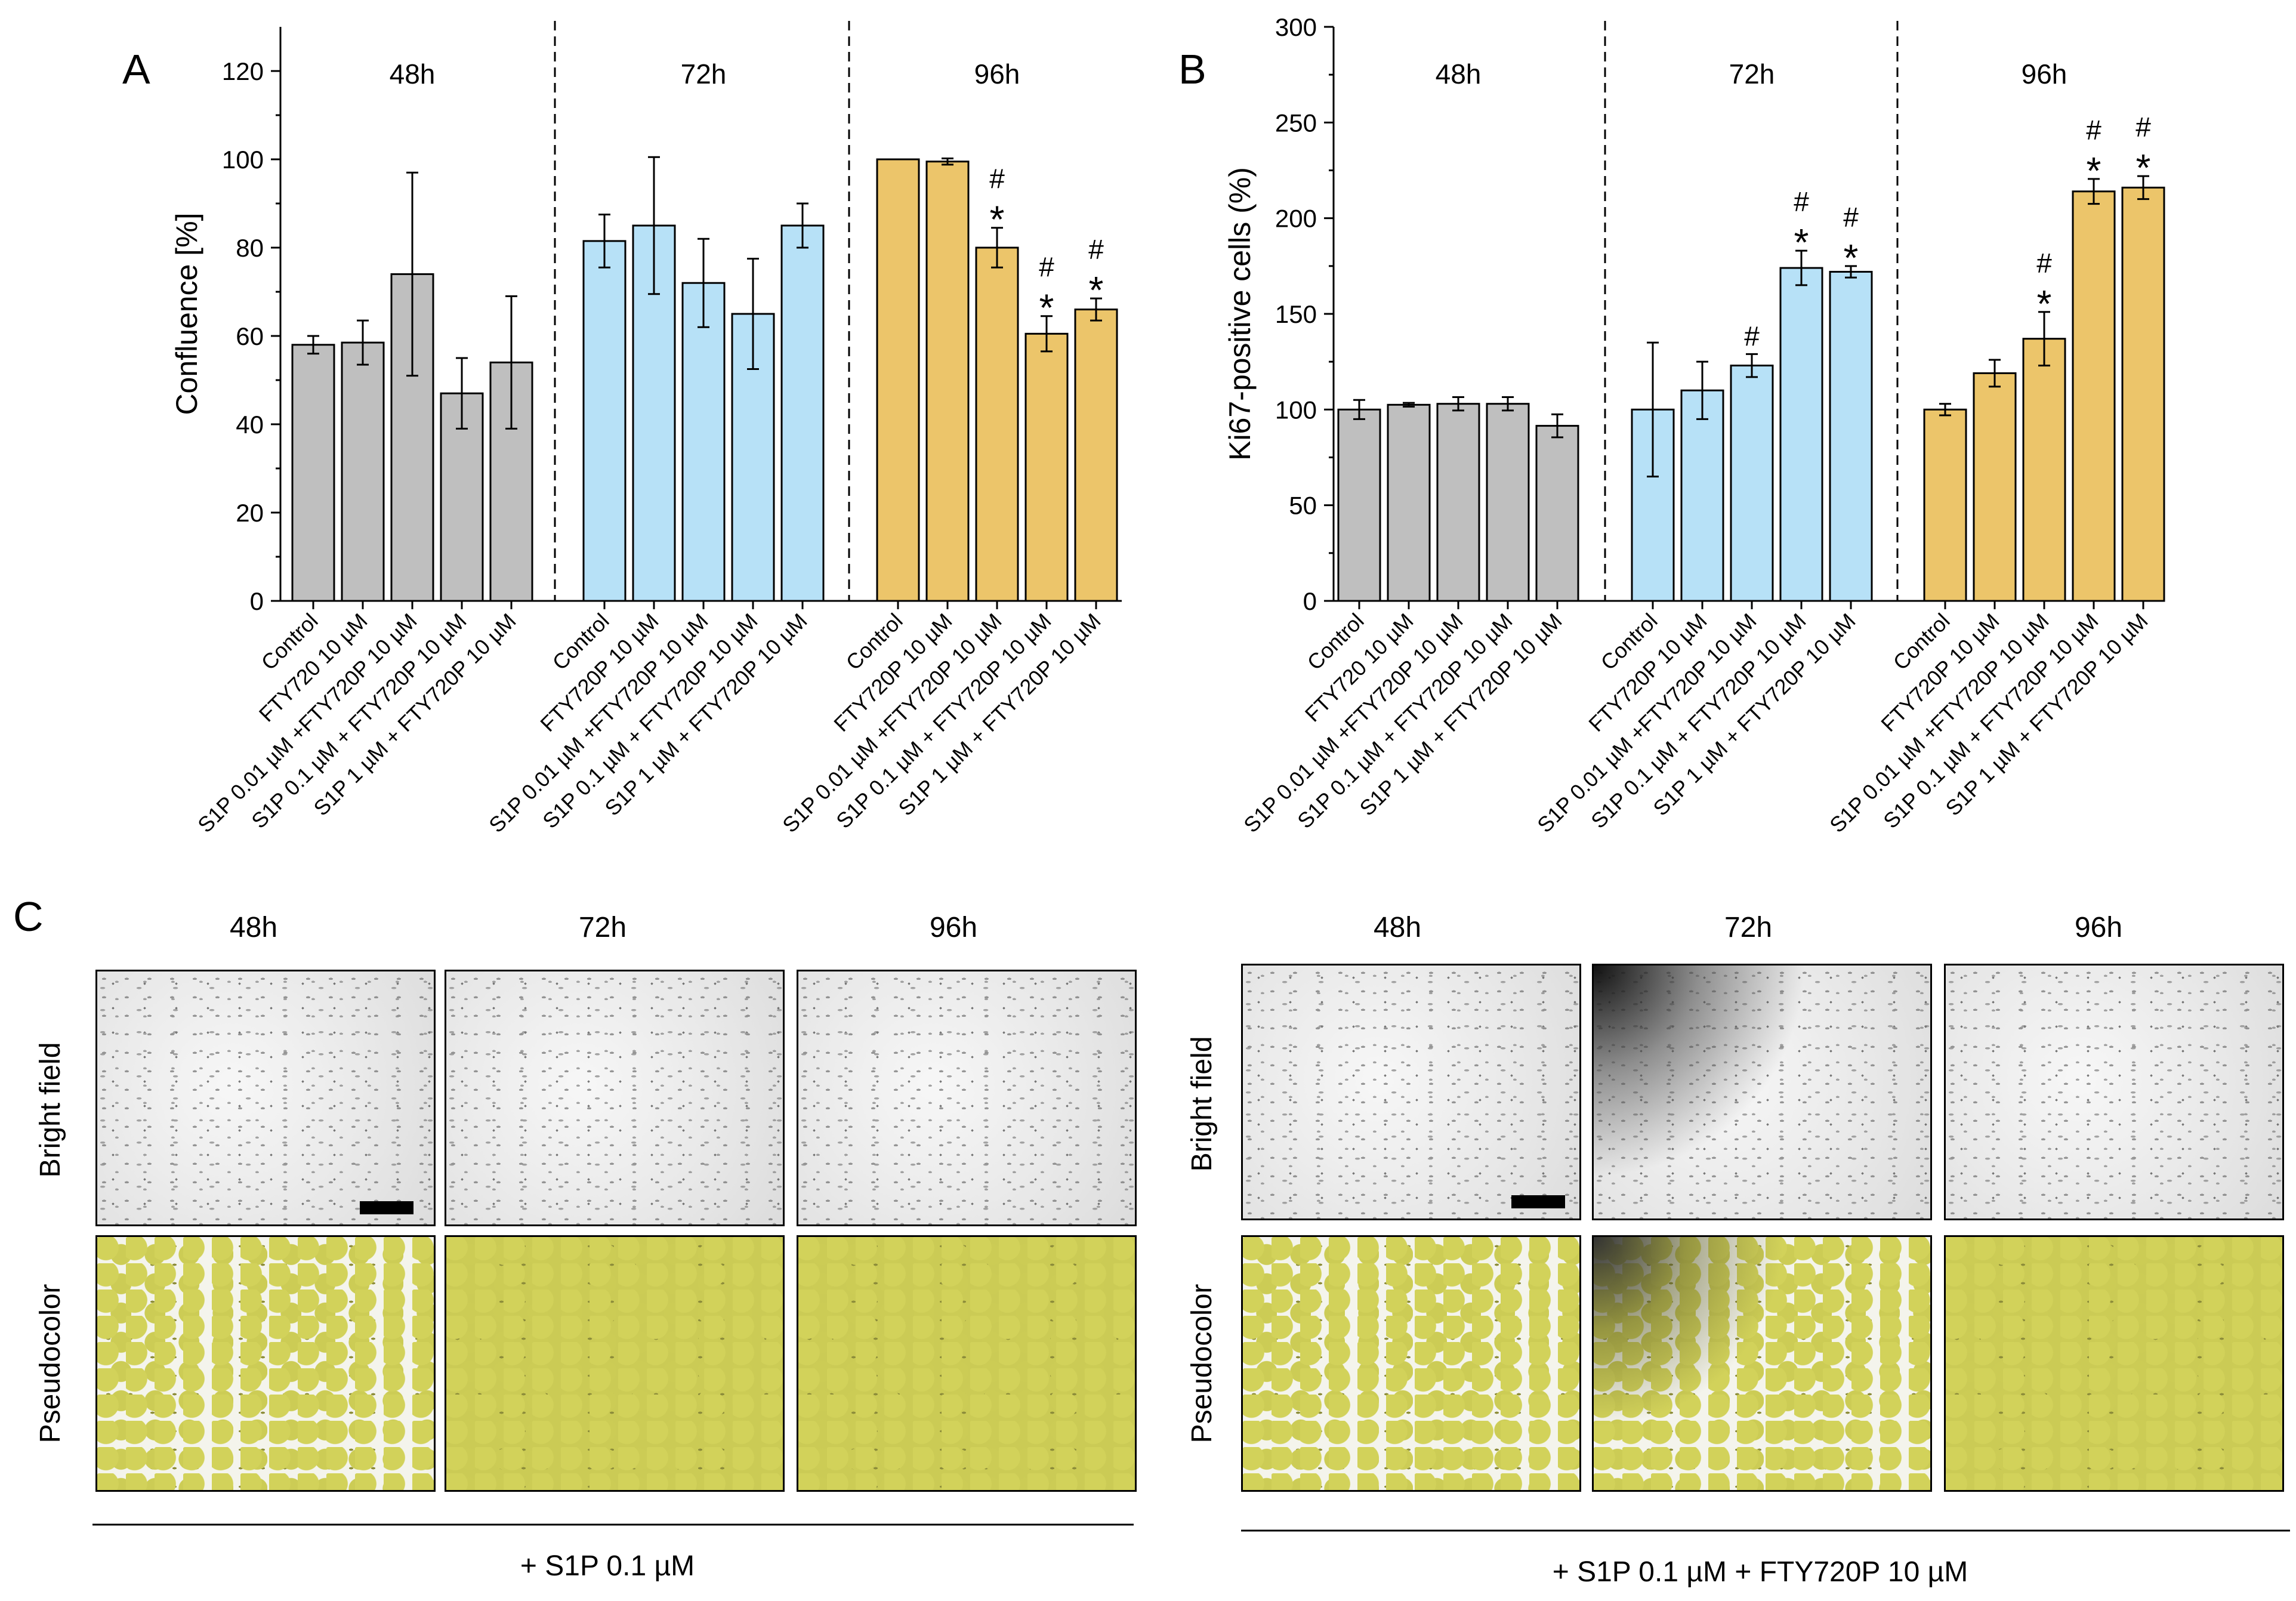  Describe the element at coordinates (1202, 1363) in the screenshot. I see `c-right-row-pseudocolor: Pseudocolor` at that location.